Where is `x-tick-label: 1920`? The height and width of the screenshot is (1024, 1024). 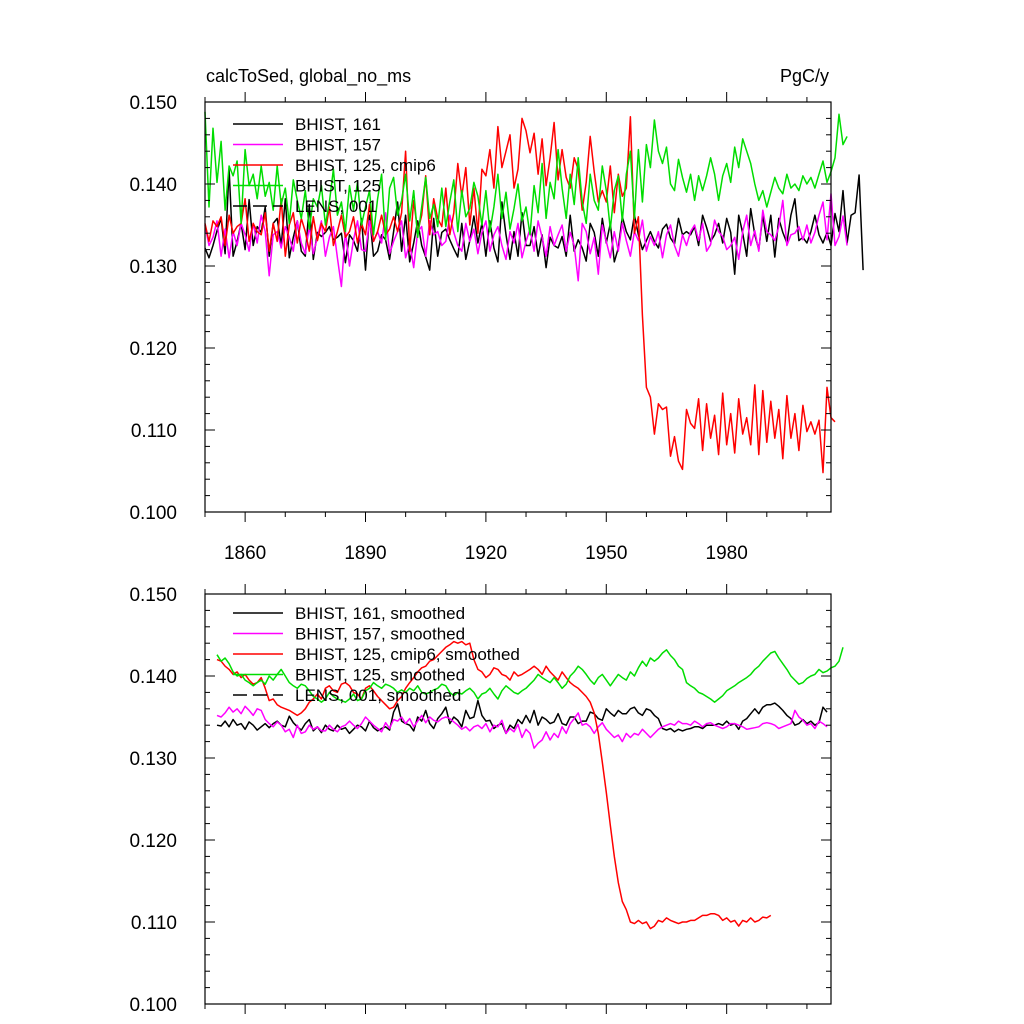 x-tick-label: 1920 is located at coordinates (486, 553).